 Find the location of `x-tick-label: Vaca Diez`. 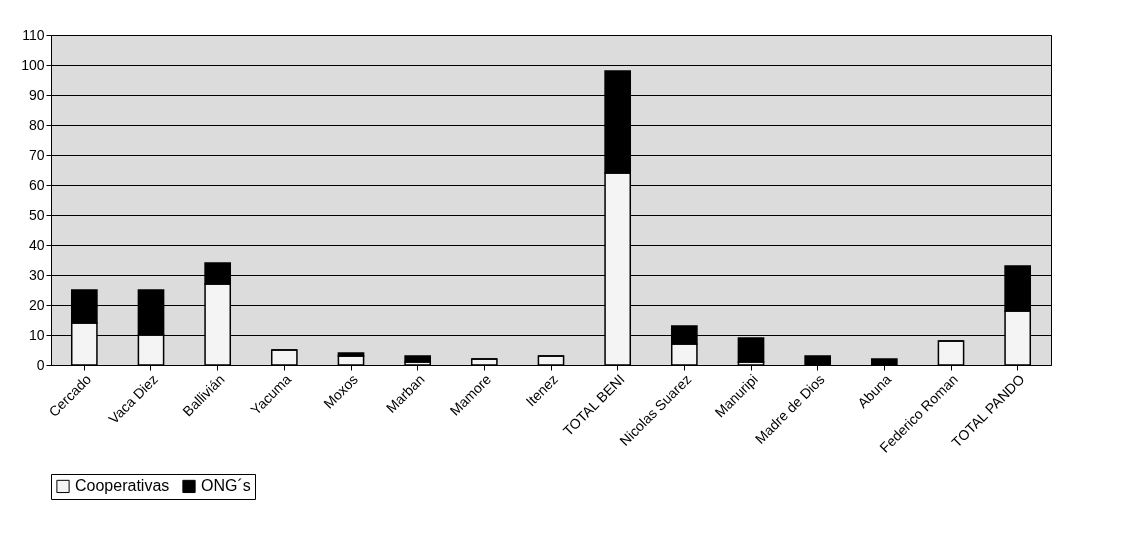

x-tick-label: Vaca Diez is located at coordinates (133, 399).